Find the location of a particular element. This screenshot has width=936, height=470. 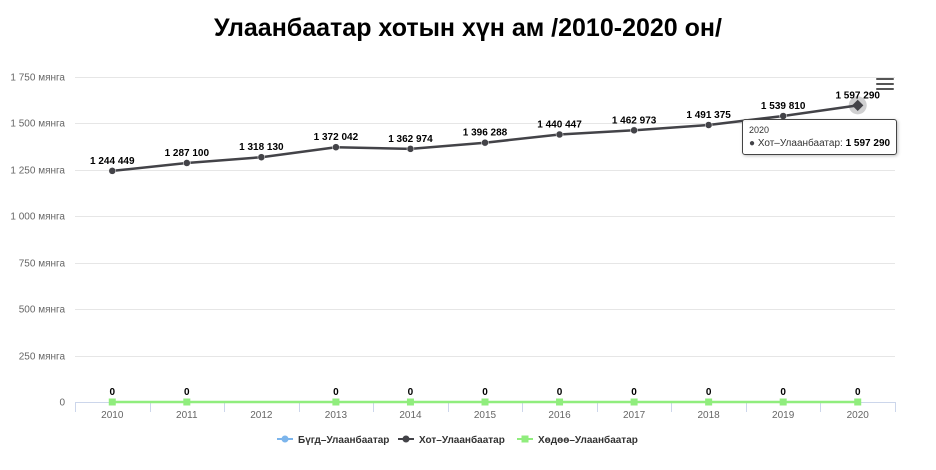

y-tick-label: 0 is located at coordinates (62, 403).